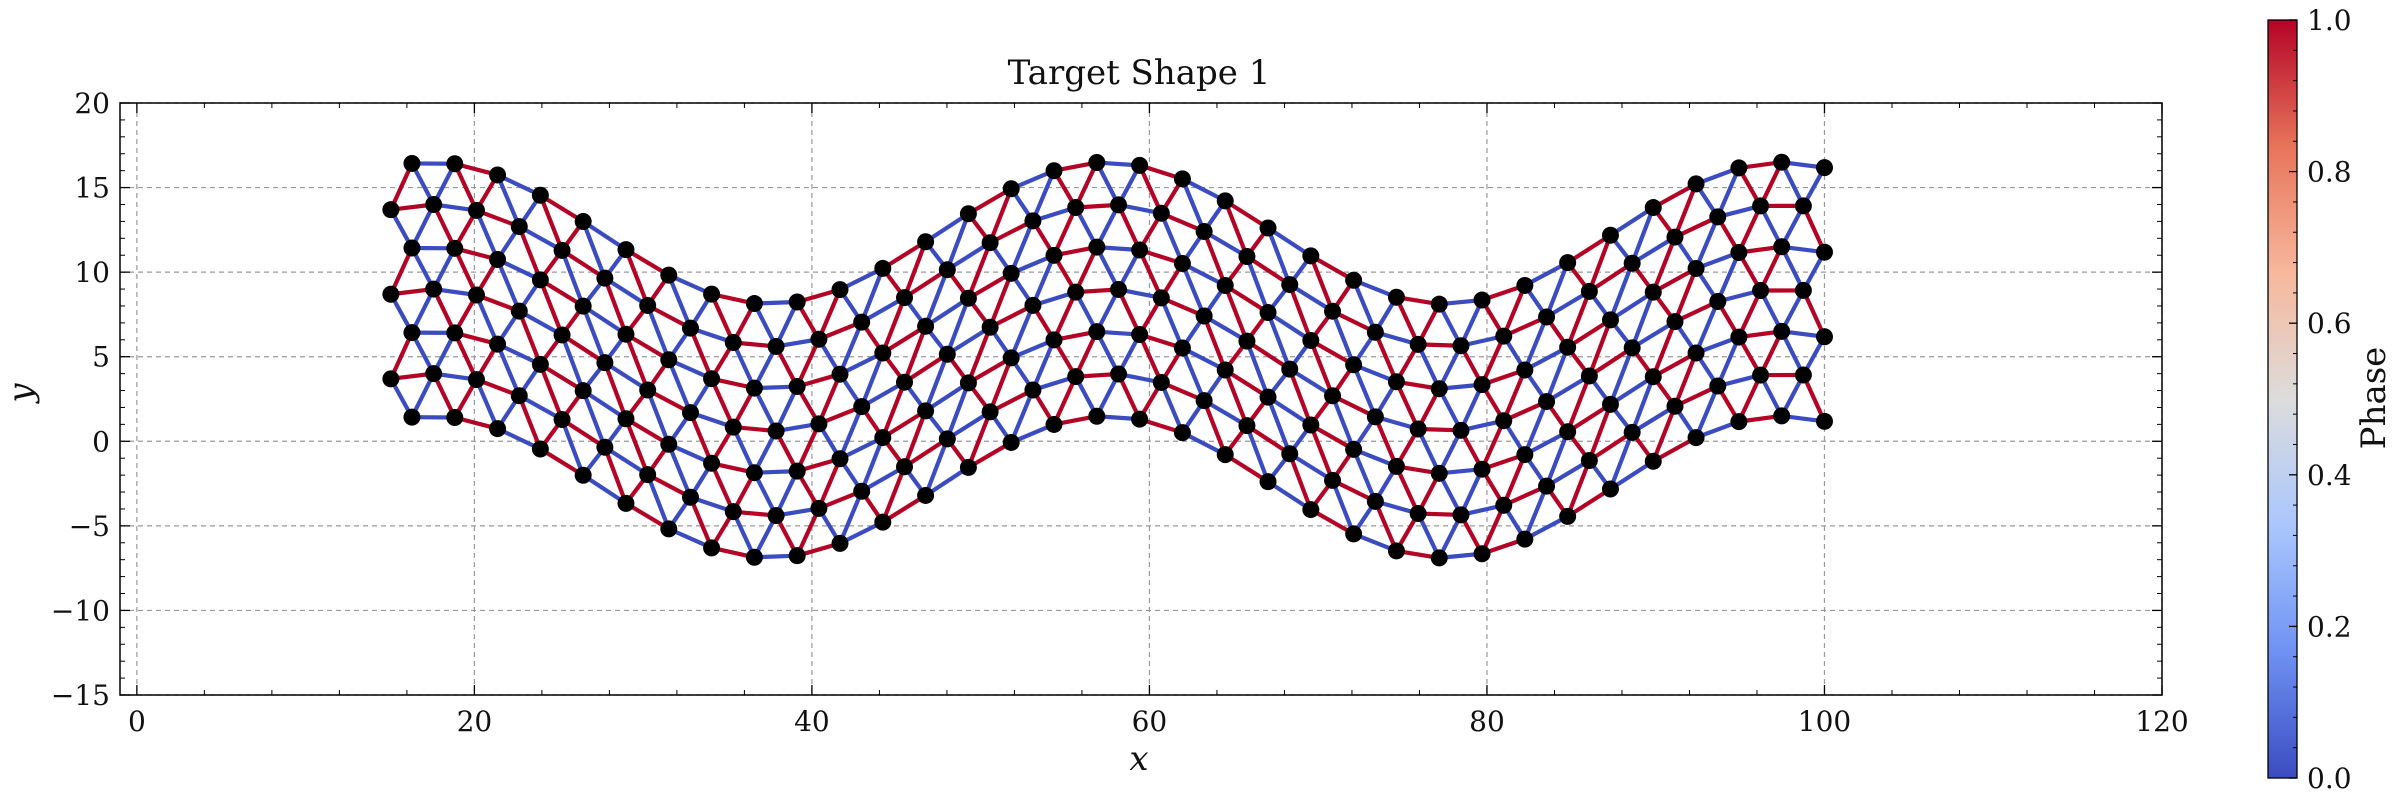 The image size is (2399, 807). What do you see at coordinates (1150, 721) in the screenshot?
I see `x-tick-label: 60` at bounding box center [1150, 721].